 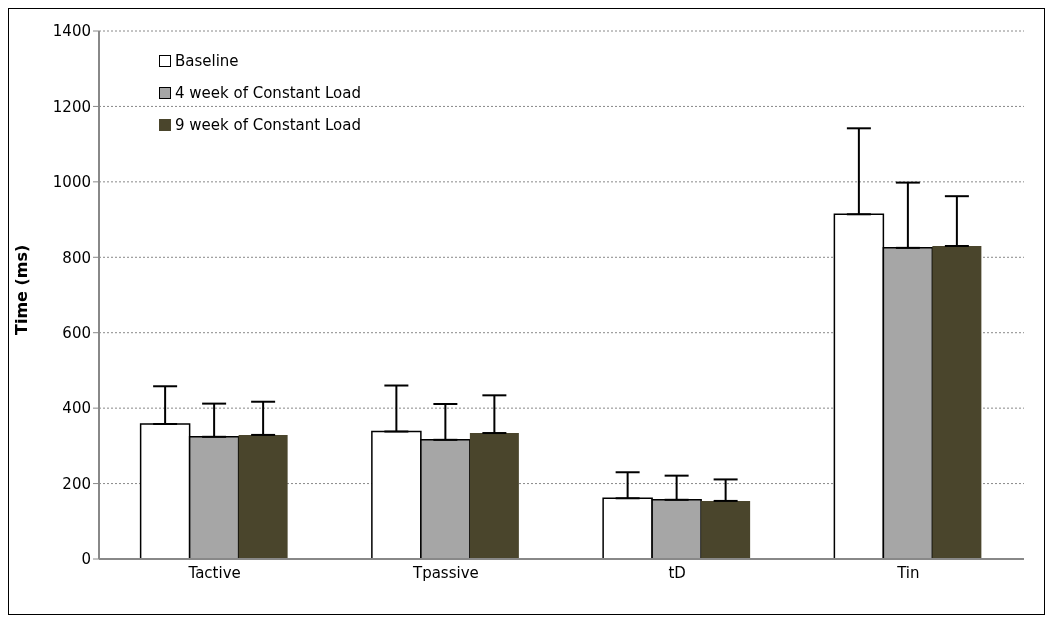 I want to click on legend-label: 9 week of Constant Load, so click(x=268, y=125).